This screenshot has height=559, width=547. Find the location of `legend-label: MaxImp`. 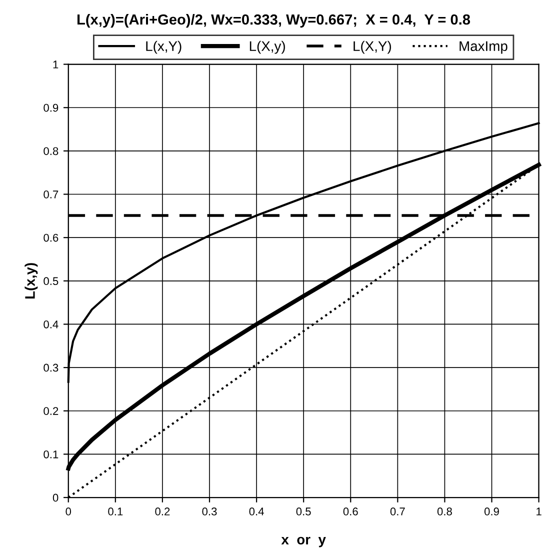

legend-label: MaxImp is located at coordinates (484, 47).